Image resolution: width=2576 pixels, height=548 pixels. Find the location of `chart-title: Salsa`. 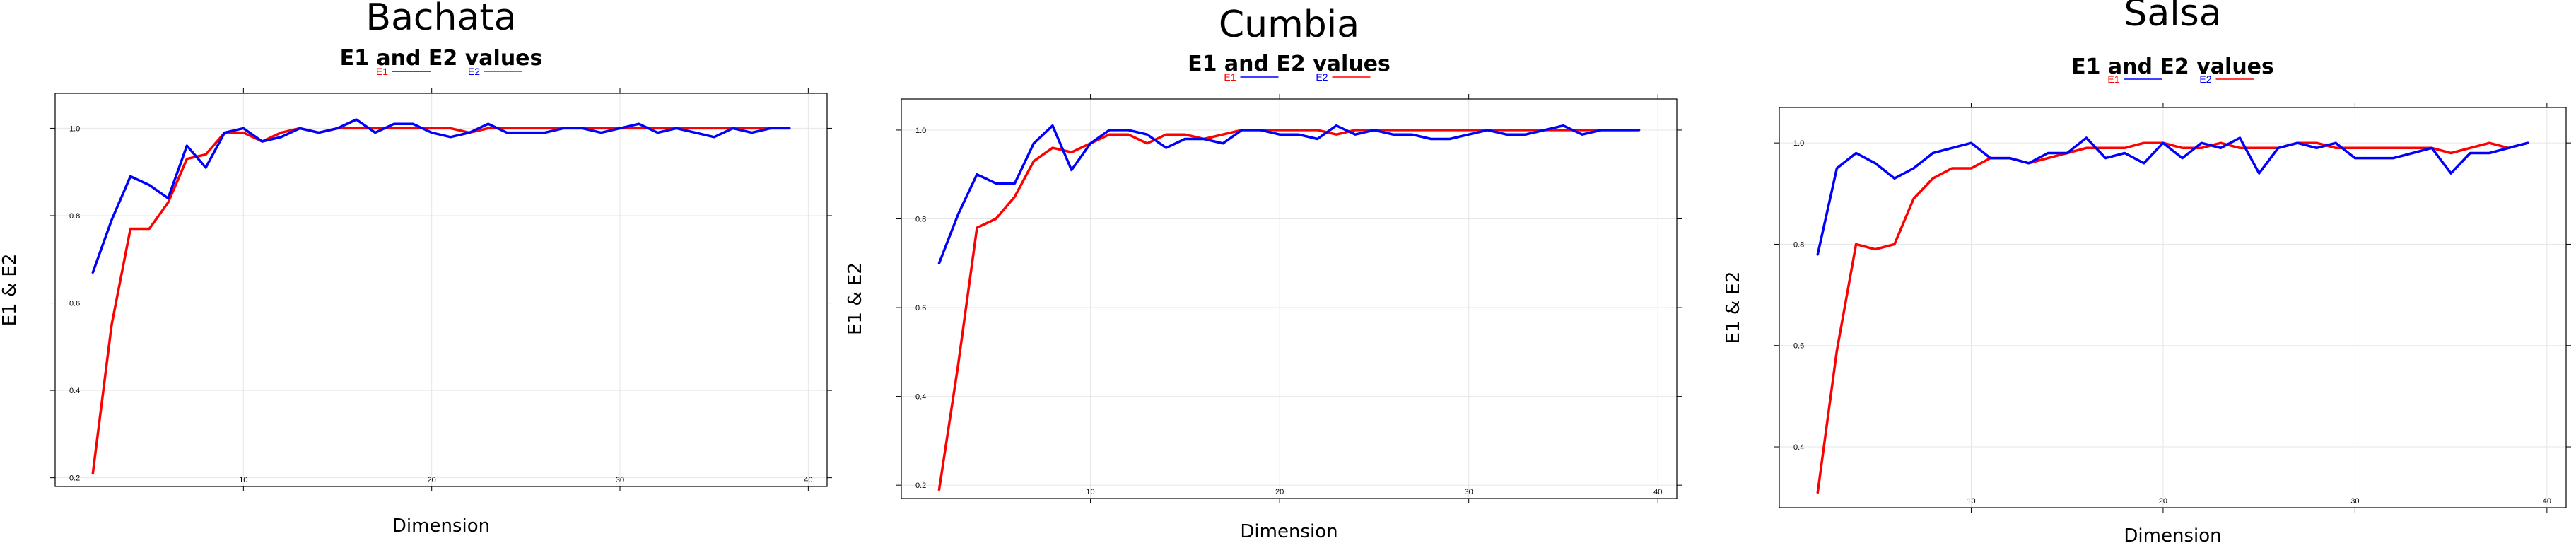

chart-title: Salsa is located at coordinates (2172, 17).